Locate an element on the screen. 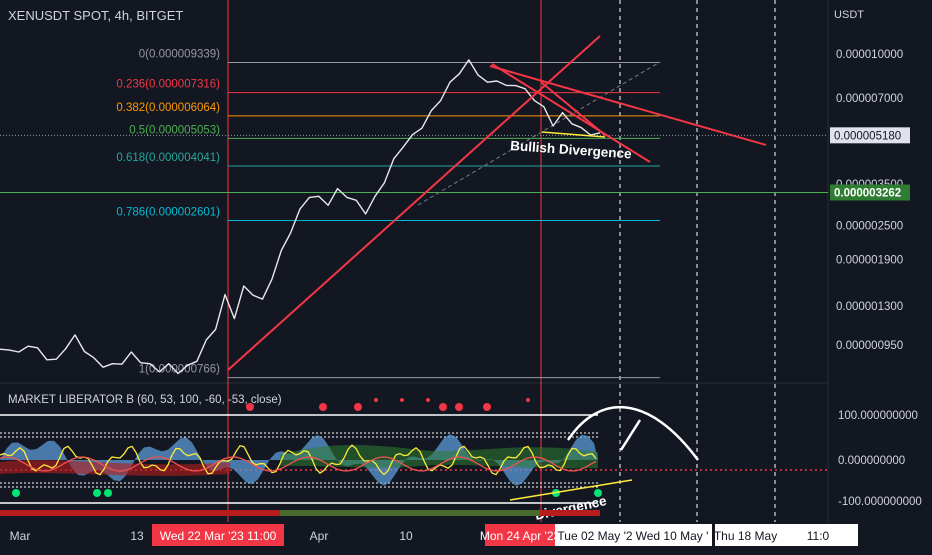  green-level-badge is located at coordinates (870, 192).